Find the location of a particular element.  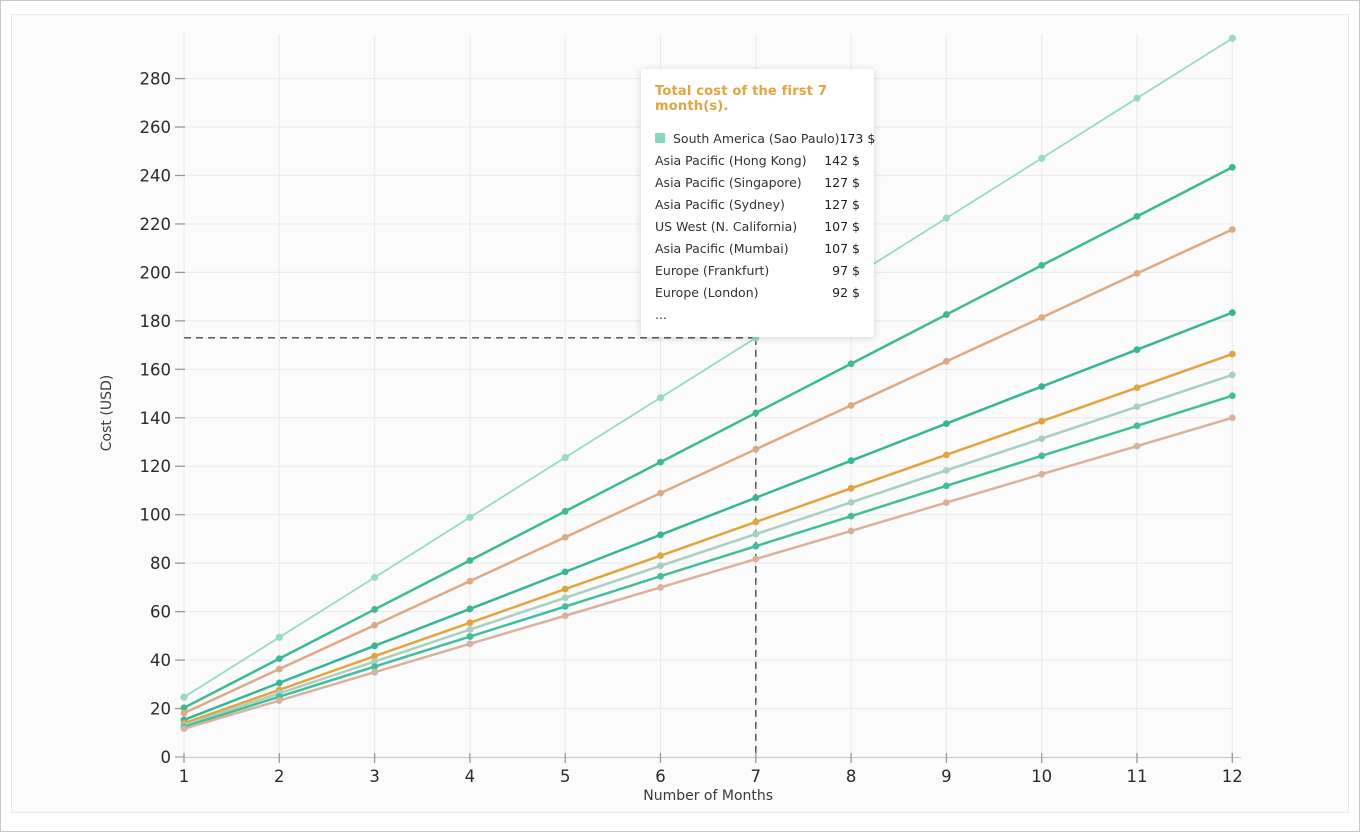

x-tick-label: 10 is located at coordinates (1041, 776).